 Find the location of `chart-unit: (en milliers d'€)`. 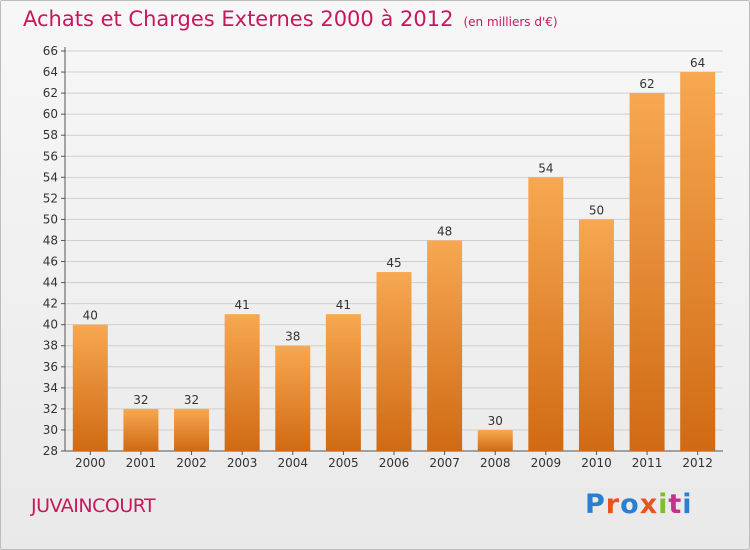

chart-unit: (en milliers d'€) is located at coordinates (510, 22).